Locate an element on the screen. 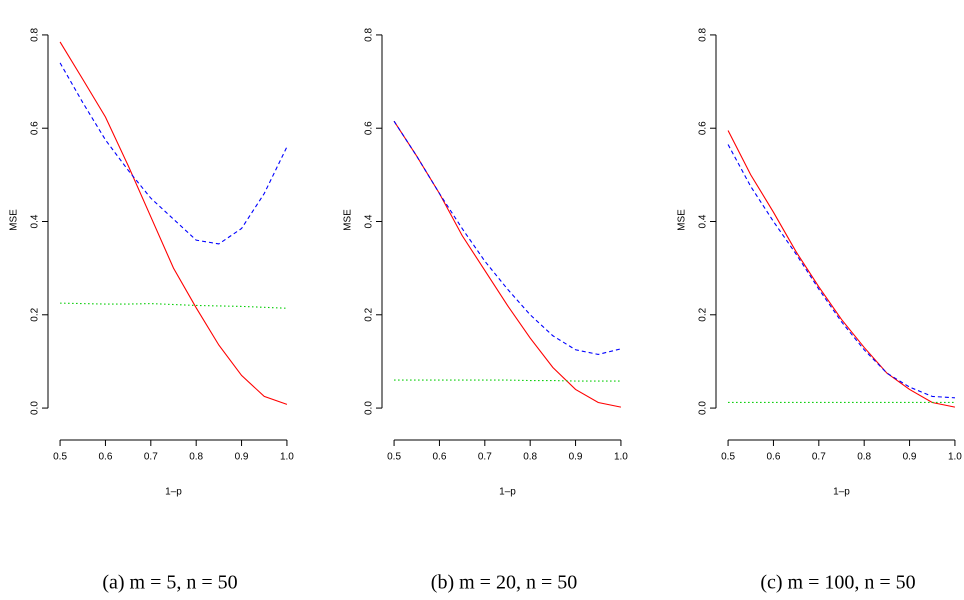 Image resolution: width=964 pixels, height=600 pixels. caption: (a) m = 5, n = 50 is located at coordinates (169, 583).